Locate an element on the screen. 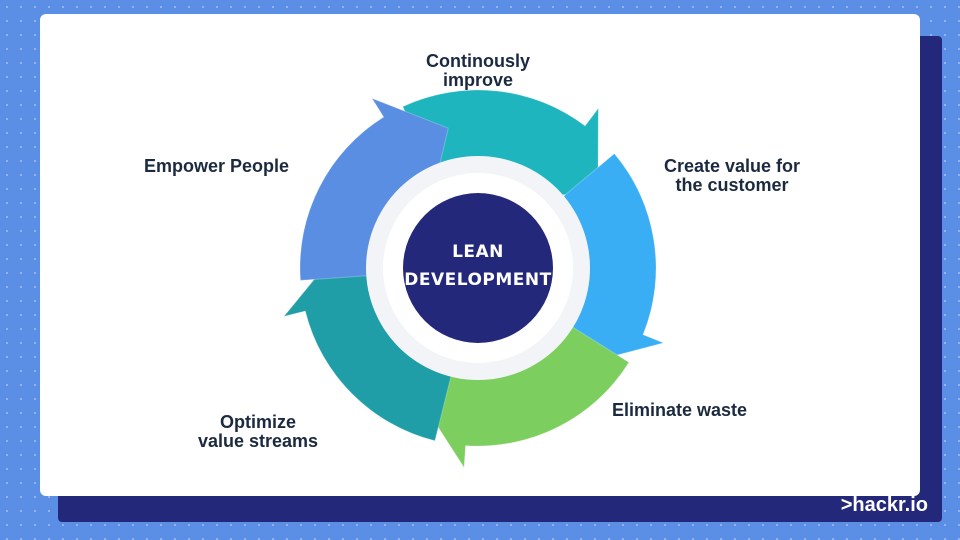 The width and height of the screenshot is (960, 540). step-label-create-value: Create value for the customer is located at coordinates (732, 175).